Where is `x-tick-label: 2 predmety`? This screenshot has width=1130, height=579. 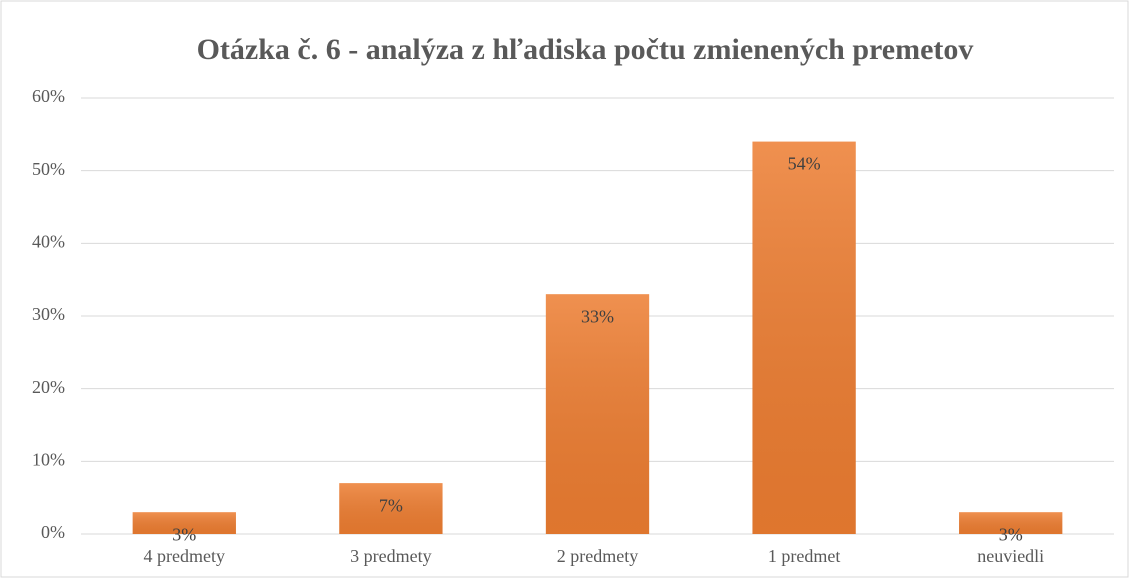 x-tick-label: 2 predmety is located at coordinates (597, 556).